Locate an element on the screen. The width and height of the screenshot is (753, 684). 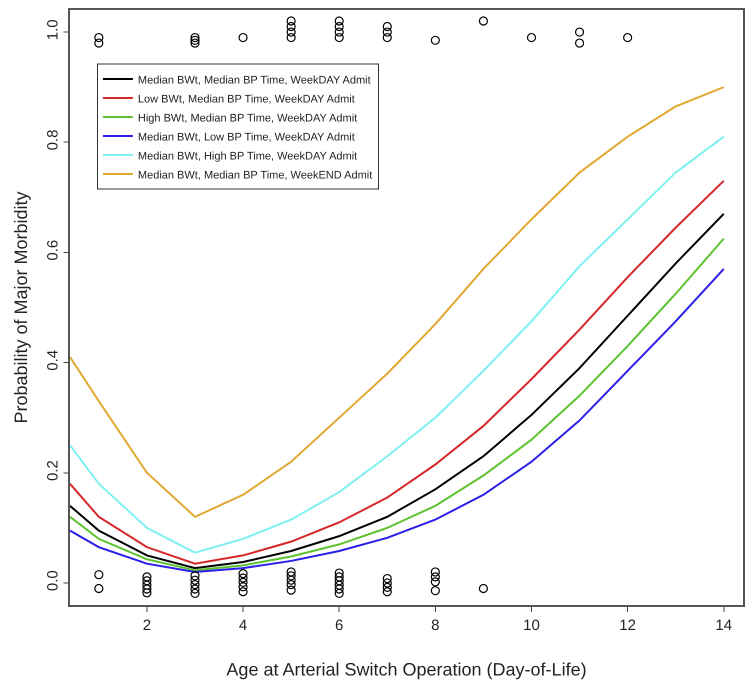
legend-label: Median BWt, Median BP Time, WeekEND Admit is located at coordinates (255, 175).